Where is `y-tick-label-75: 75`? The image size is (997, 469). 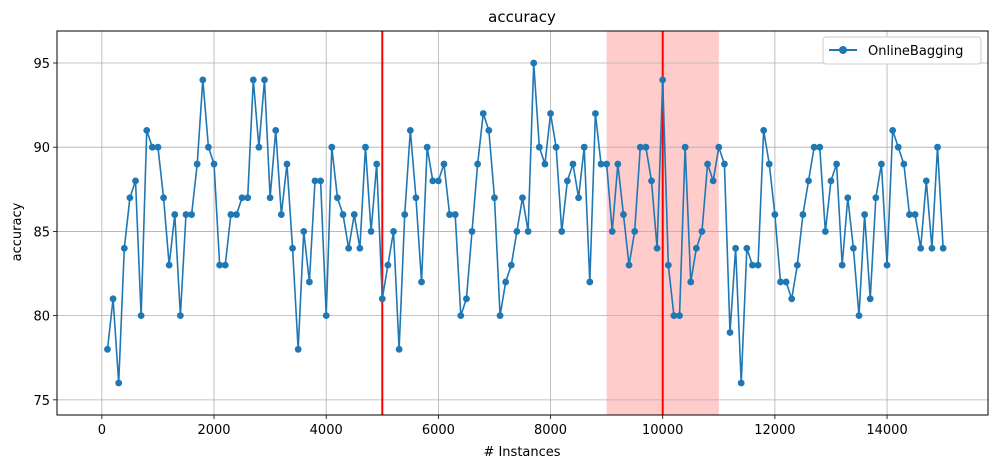 y-tick-label-75: 75 is located at coordinates (41, 401).